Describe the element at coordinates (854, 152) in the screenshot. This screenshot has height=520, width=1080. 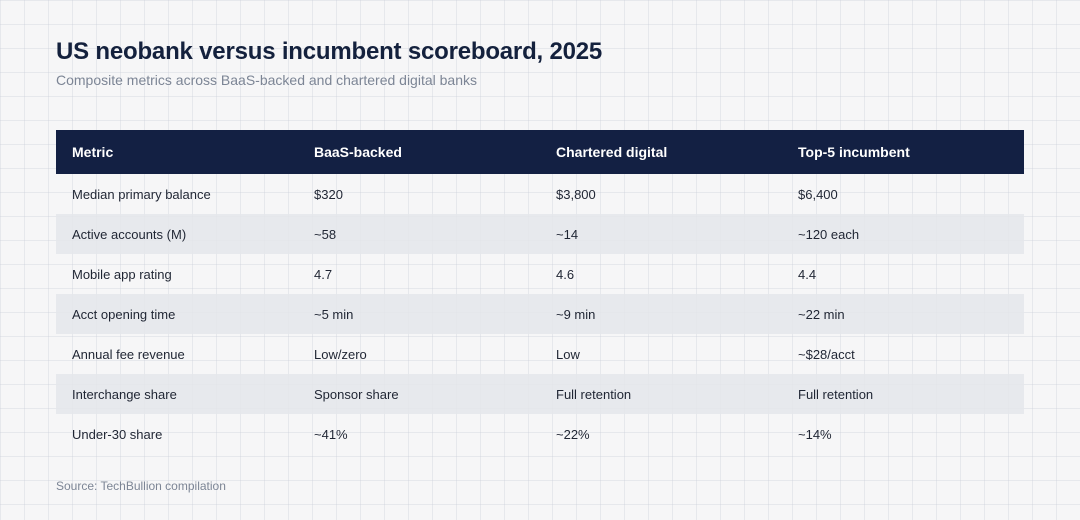
I see `column-header: Top-5 incumbent` at that location.